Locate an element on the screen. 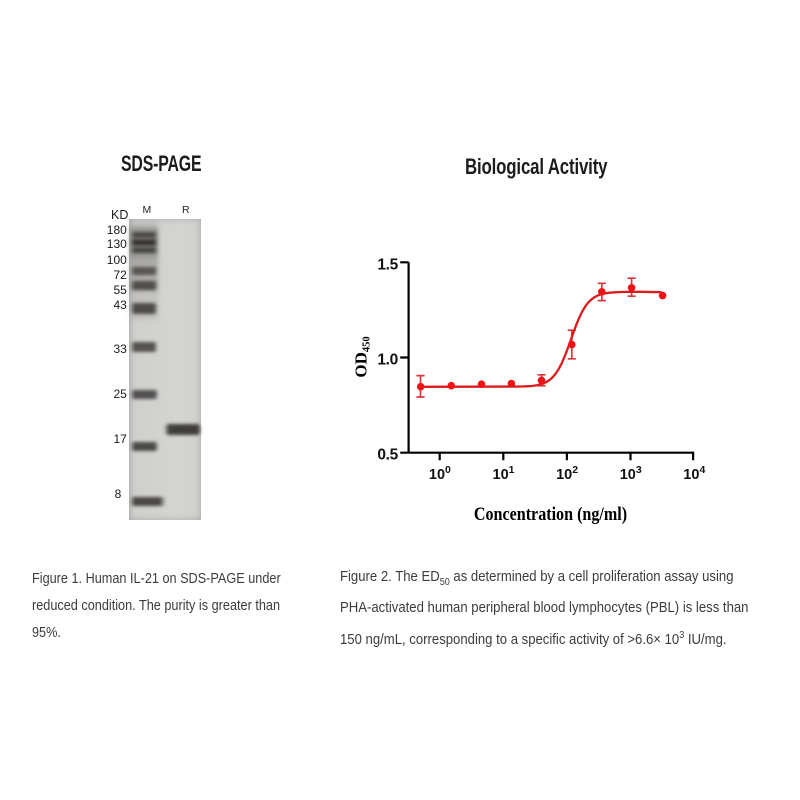  svg-text: 10³ is located at coordinates (631, 473).